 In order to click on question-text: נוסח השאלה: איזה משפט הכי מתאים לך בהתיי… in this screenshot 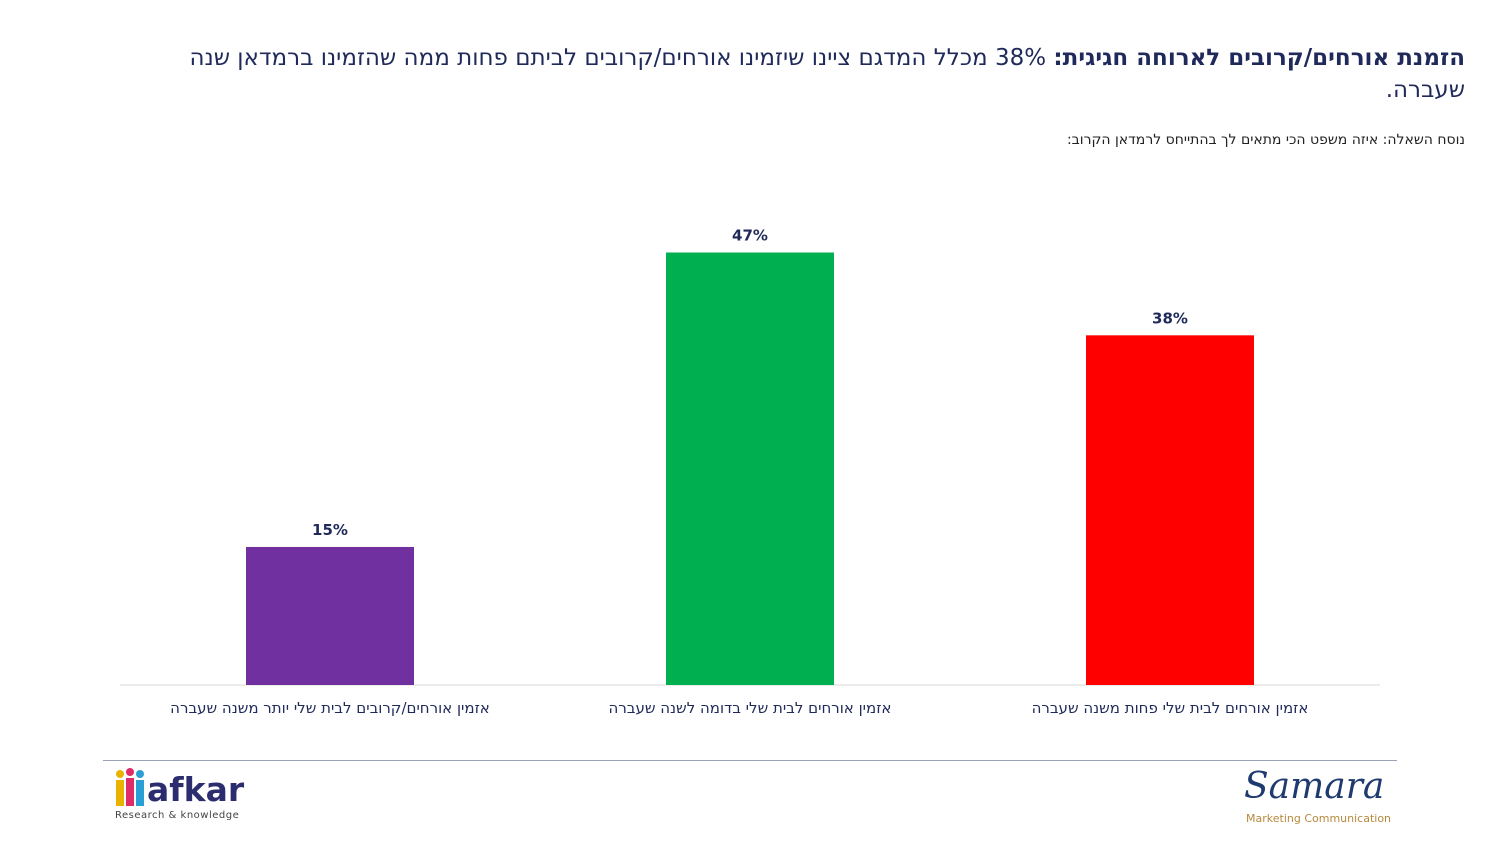, I will do `click(1265, 140)`.